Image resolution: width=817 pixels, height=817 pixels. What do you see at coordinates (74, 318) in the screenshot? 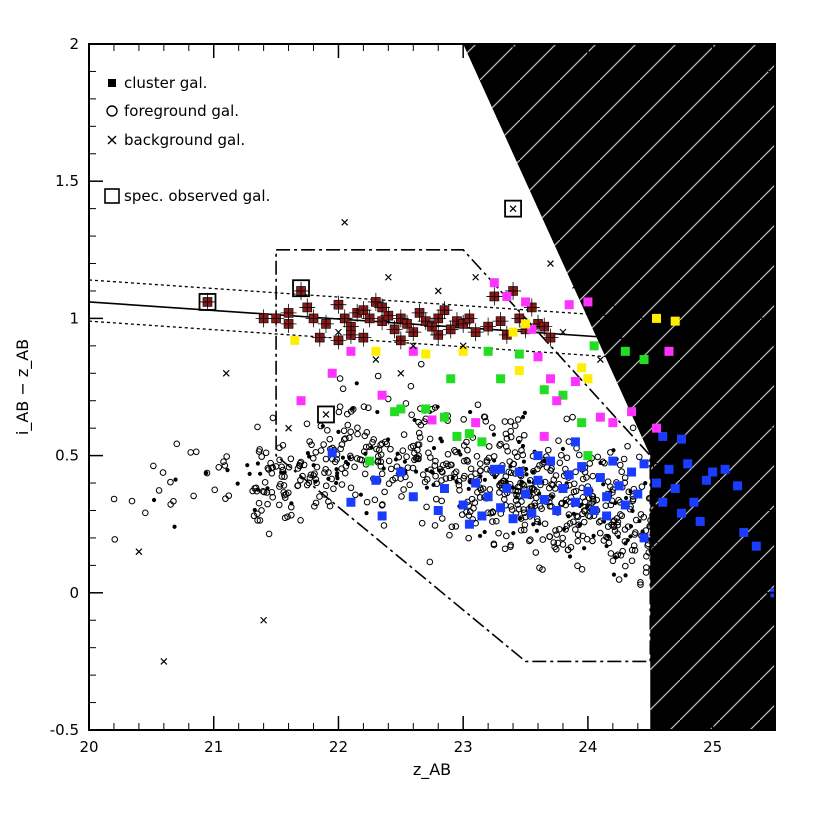
I see `y-tick-label: 1` at bounding box center [74, 318].